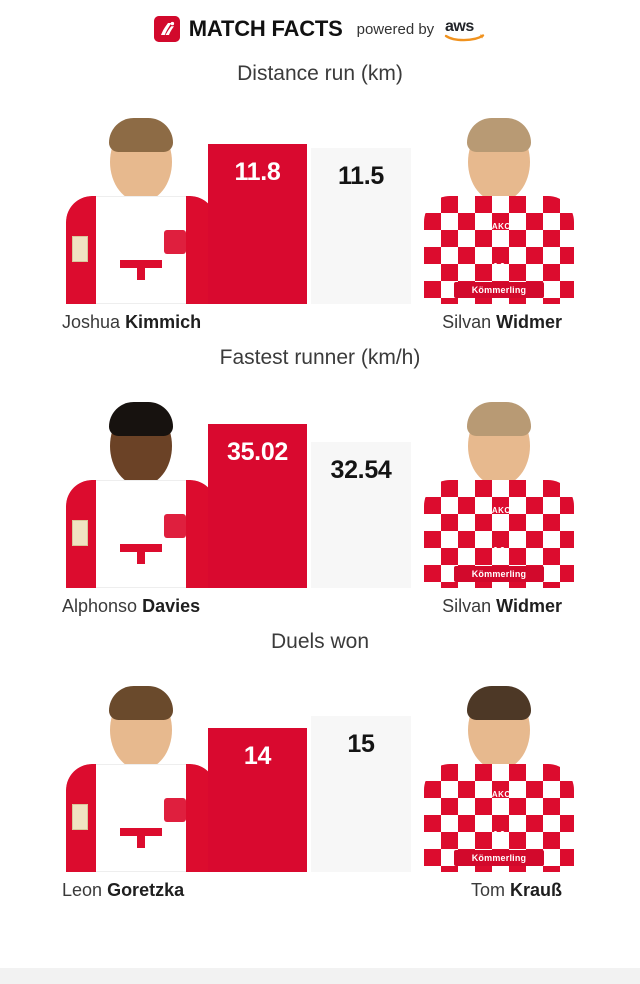 The height and width of the screenshot is (984, 640). What do you see at coordinates (361, 226) in the screenshot?
I see `bar-right: 11.5` at bounding box center [361, 226].